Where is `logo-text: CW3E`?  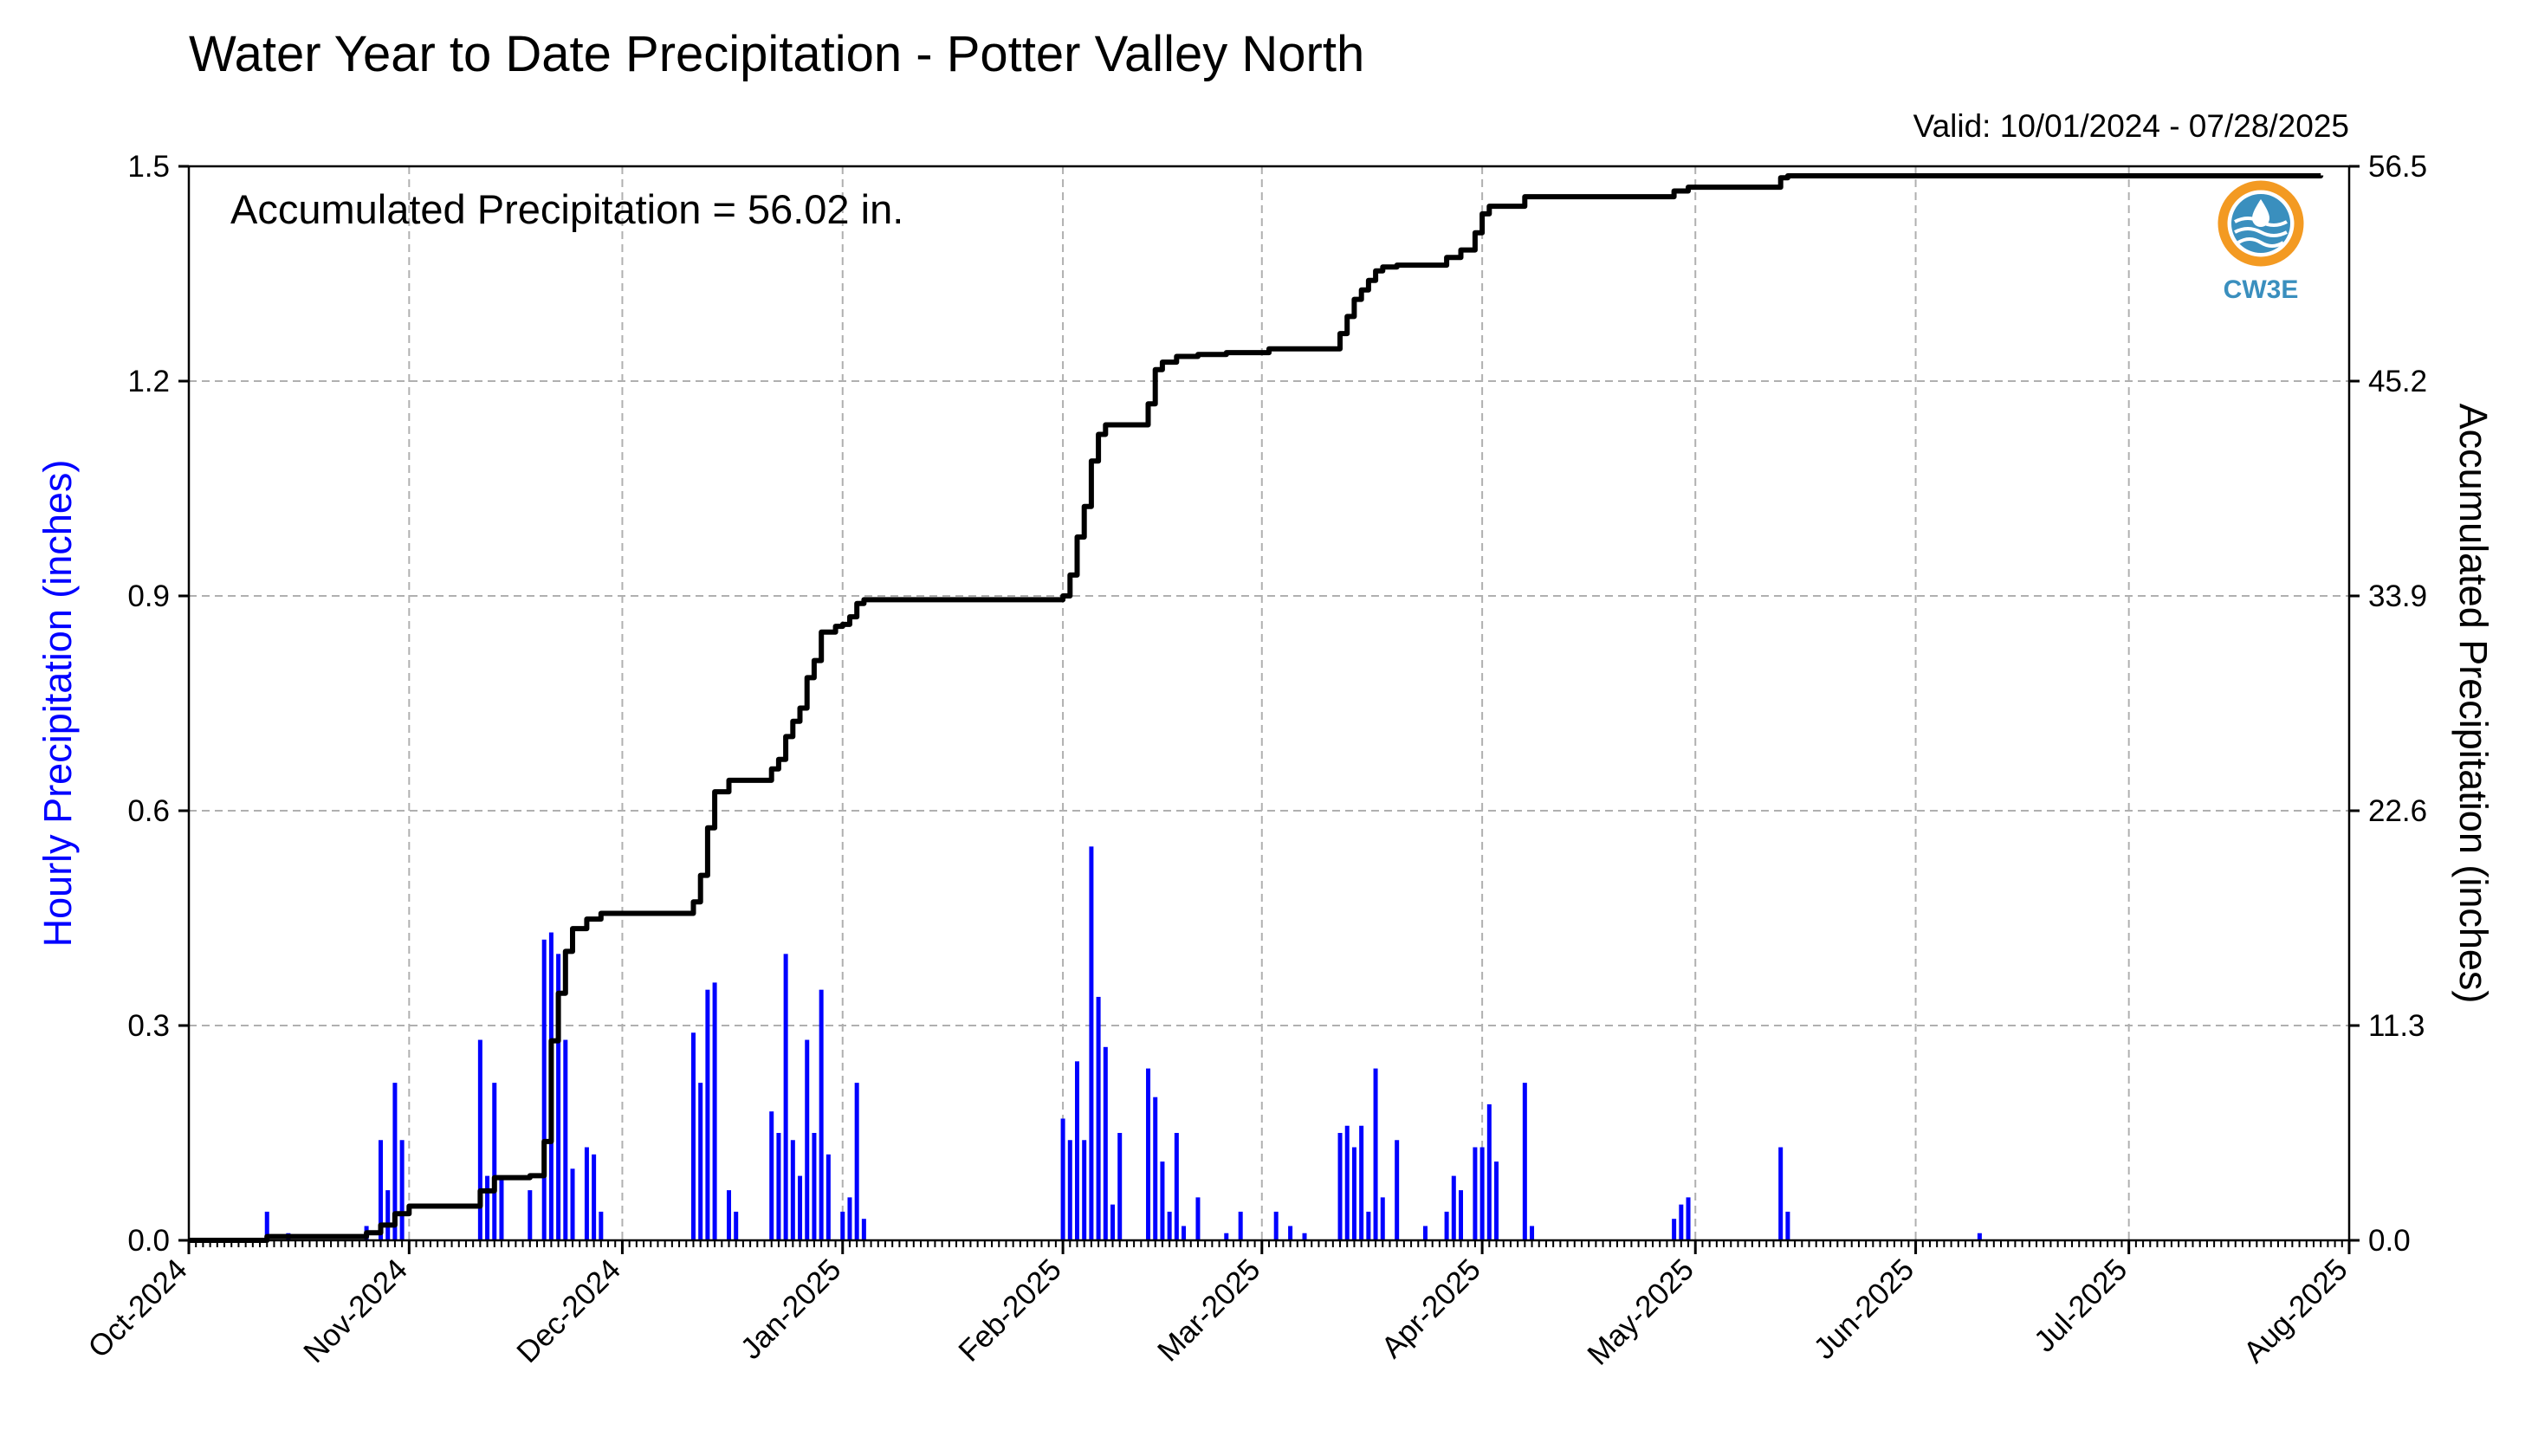 logo-text: CW3E is located at coordinates (2261, 289).